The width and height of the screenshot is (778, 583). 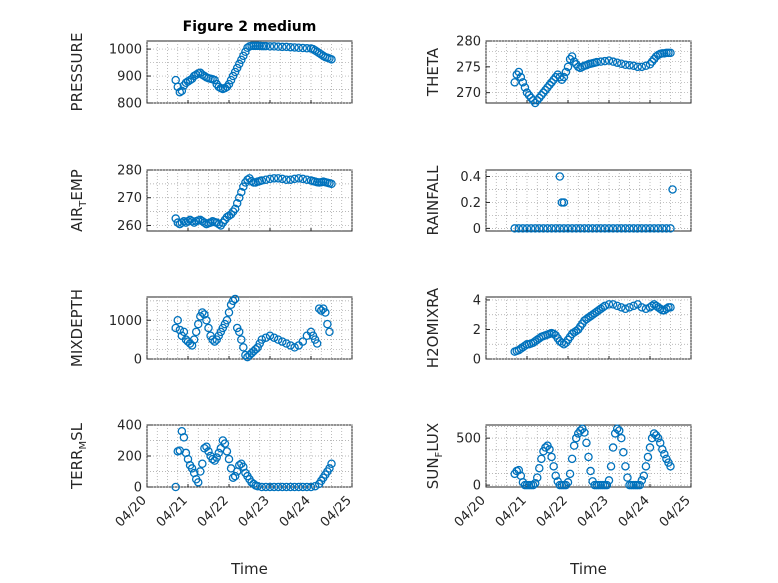 What do you see at coordinates (433, 327) in the screenshot?
I see `y-axis-label: H2OMIXRA` at bounding box center [433, 327].